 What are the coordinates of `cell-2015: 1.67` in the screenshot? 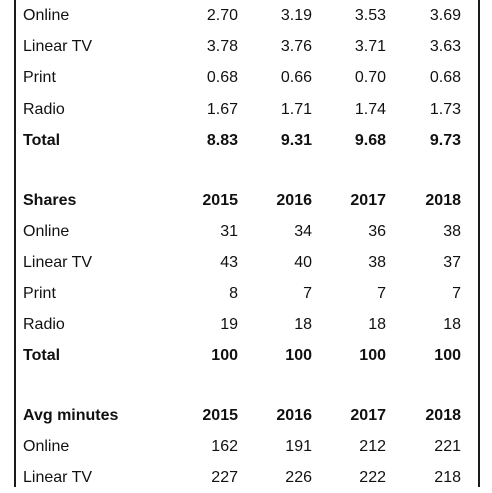 It's located at (222, 109).